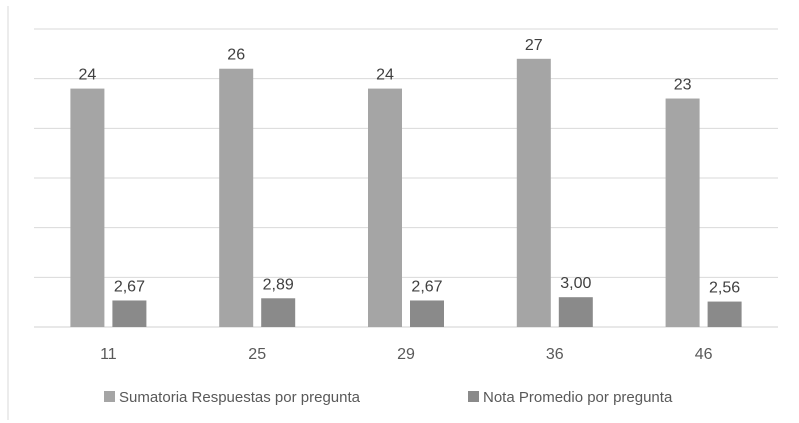 This screenshot has width=799, height=423. Describe the element at coordinates (426, 286) in the screenshot. I see `data-label-series2-29: 2,67` at that location.